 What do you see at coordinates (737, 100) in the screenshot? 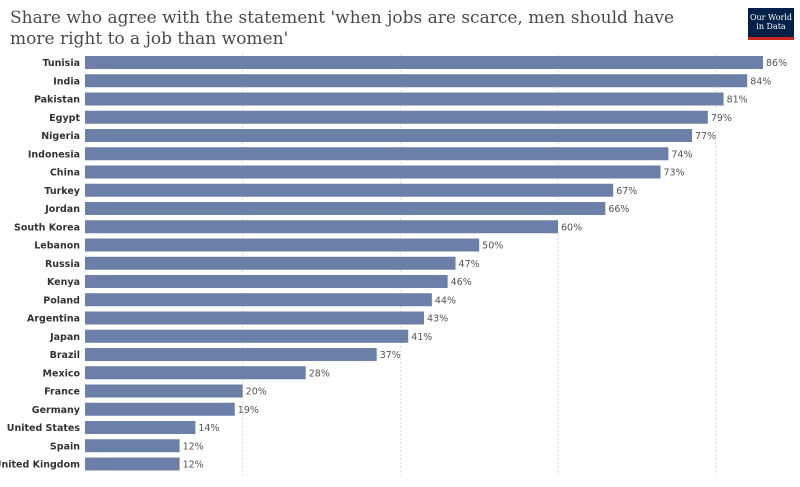
I see `value-label-pakistan: 81%` at bounding box center [737, 100].